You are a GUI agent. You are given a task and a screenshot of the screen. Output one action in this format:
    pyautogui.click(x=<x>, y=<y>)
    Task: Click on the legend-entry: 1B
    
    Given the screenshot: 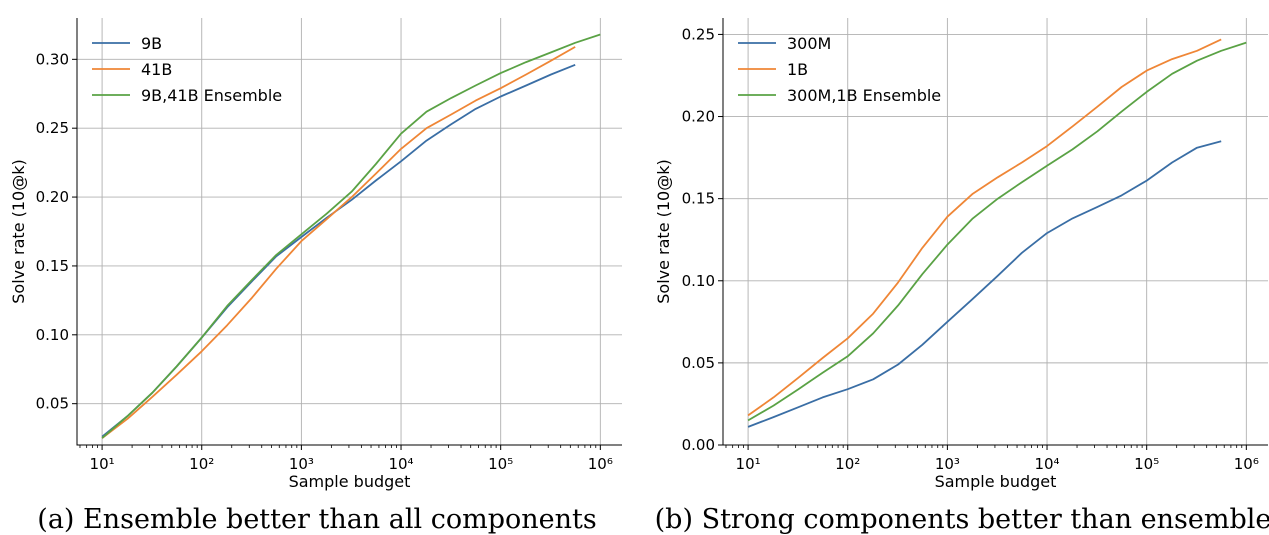 What is the action you would take?
    pyautogui.click(x=797, y=69)
    